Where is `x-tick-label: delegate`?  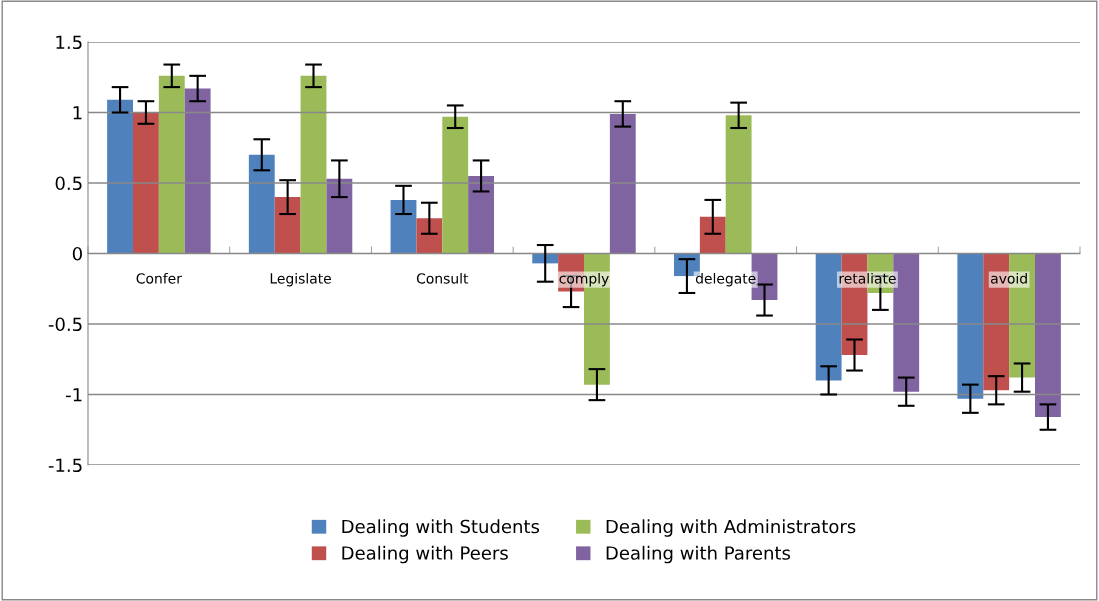 x-tick-label: delegate is located at coordinates (725, 279).